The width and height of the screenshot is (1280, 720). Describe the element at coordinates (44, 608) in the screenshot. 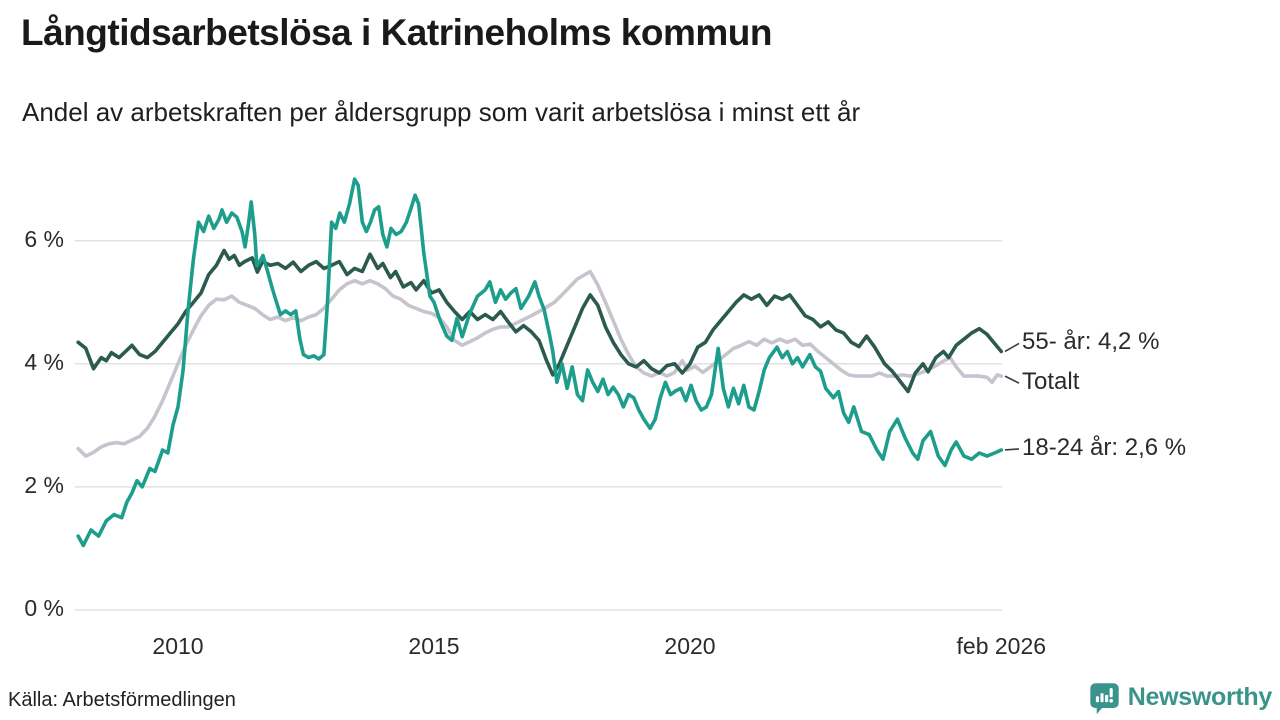

I see `y-tick-label-0: 0 %` at that location.